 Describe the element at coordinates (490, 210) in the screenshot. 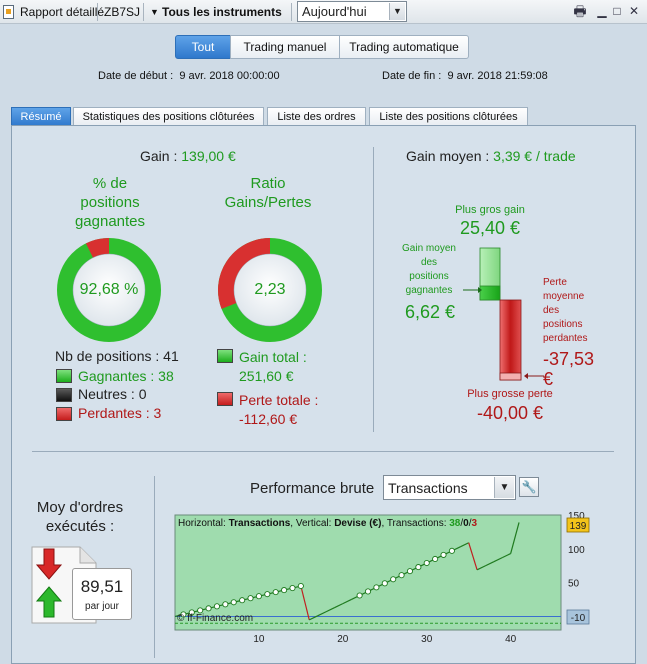

I see `max-gain-label: Plus gros gain` at that location.